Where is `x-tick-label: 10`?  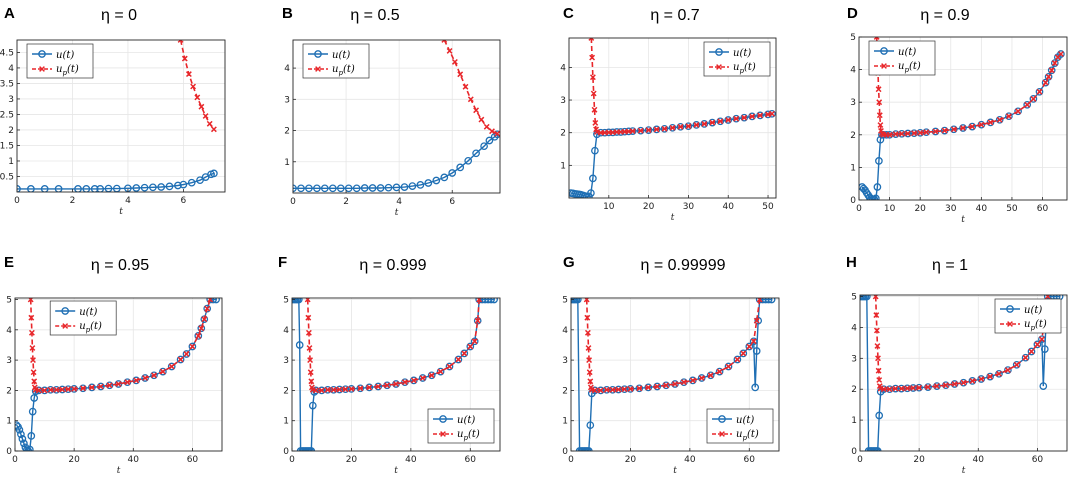 x-tick-label: 10 is located at coordinates (609, 207).